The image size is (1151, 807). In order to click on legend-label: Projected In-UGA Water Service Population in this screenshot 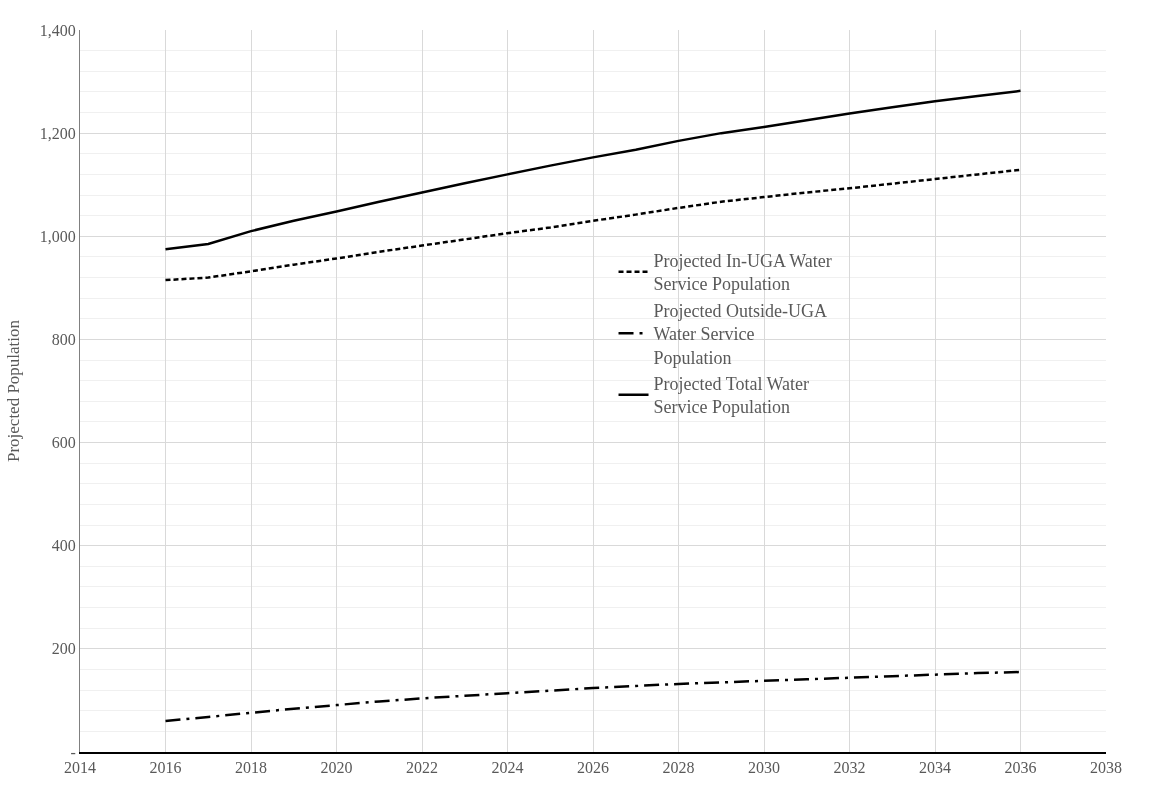, I will do `click(742, 272)`.